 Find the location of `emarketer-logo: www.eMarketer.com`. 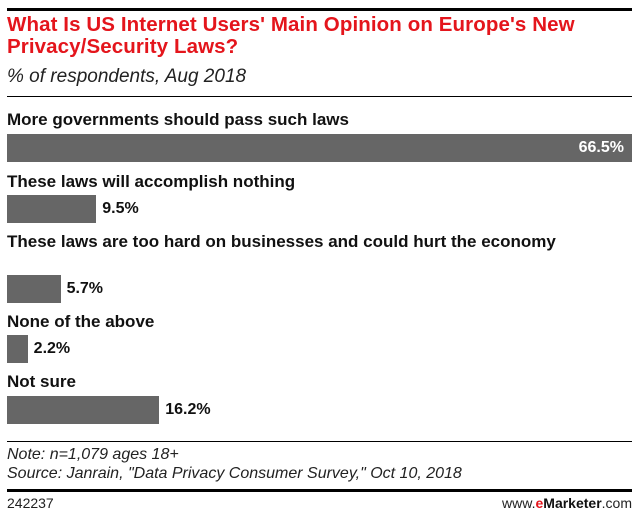

emarketer-logo: www.eMarketer.com is located at coordinates (567, 503).